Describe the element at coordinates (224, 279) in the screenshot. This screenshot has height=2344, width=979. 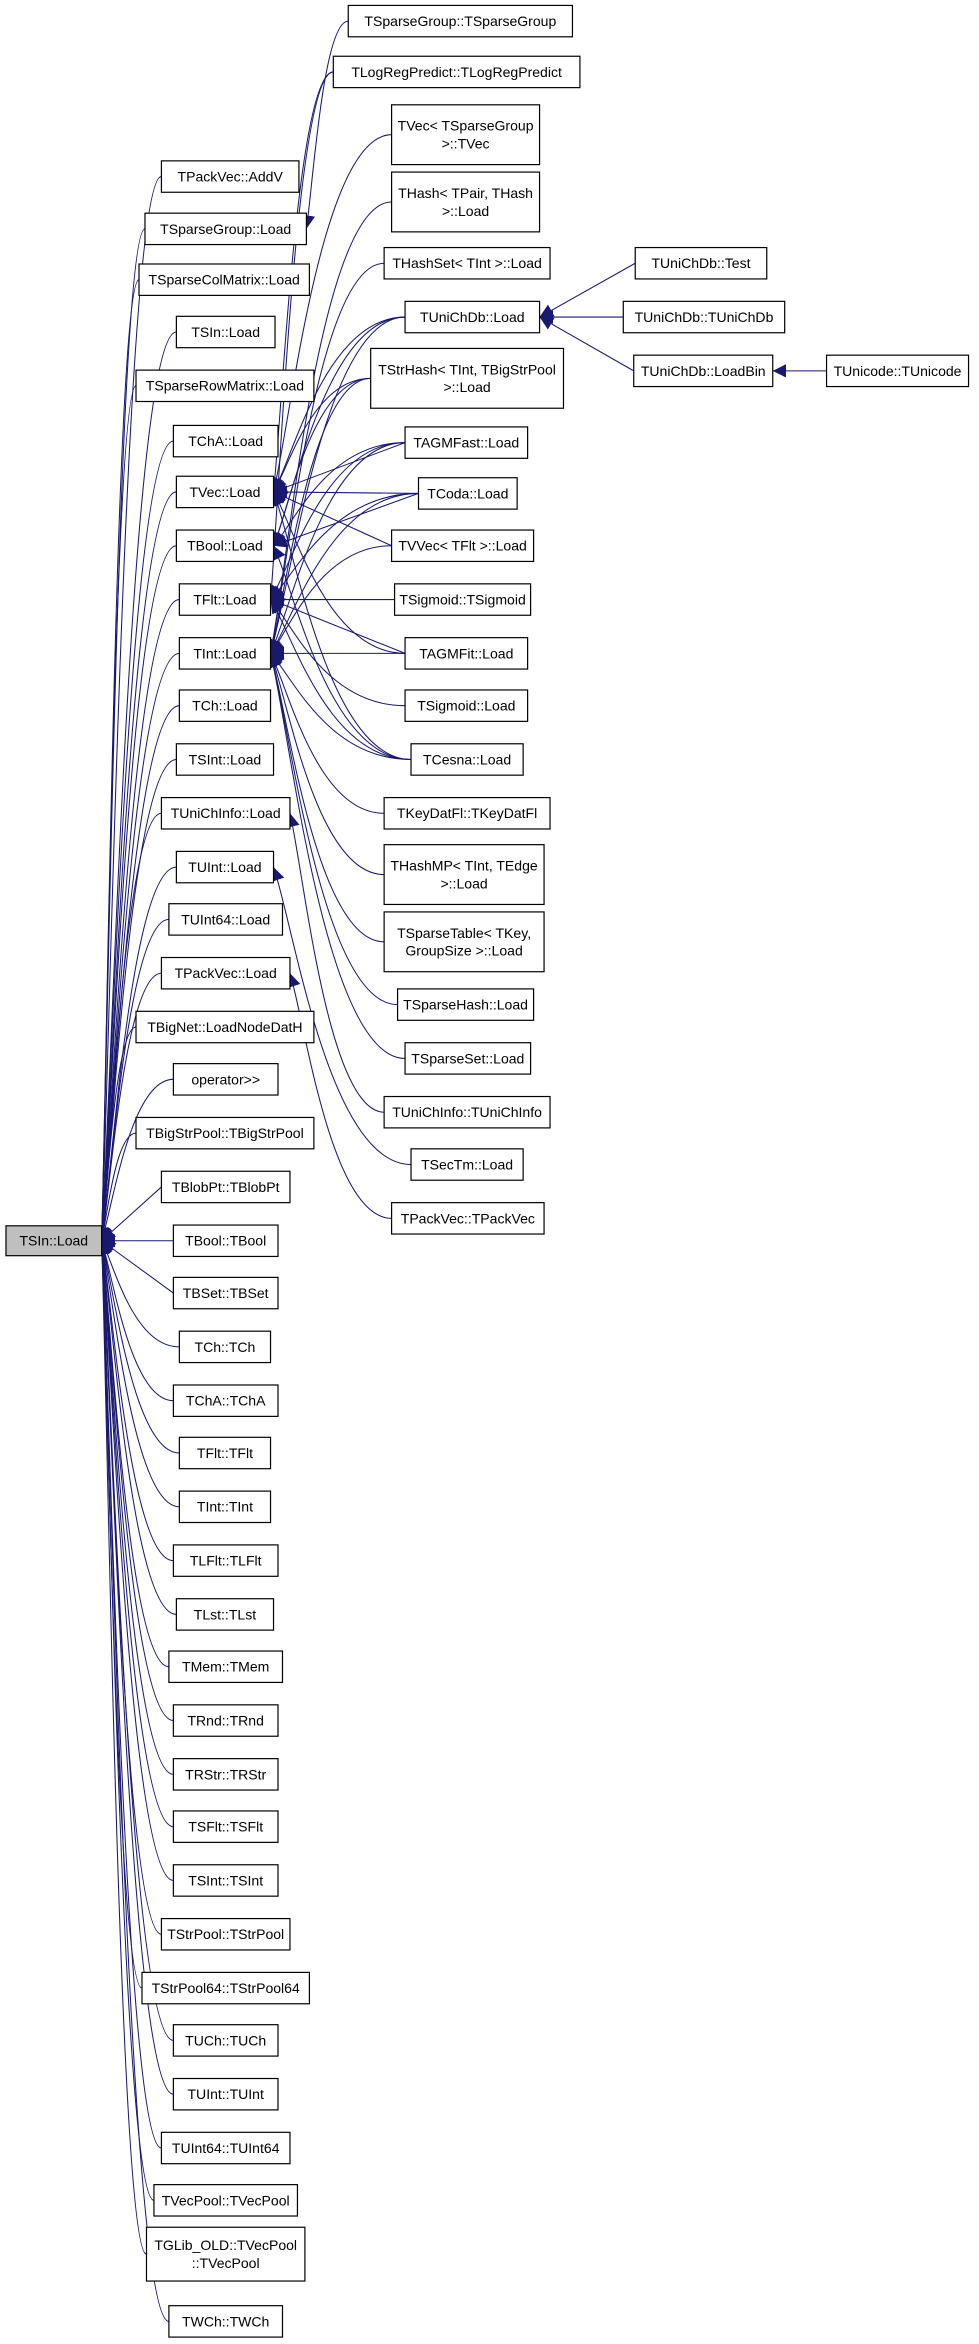
I see `function-node: TSparseColMatrix::Load` at that location.